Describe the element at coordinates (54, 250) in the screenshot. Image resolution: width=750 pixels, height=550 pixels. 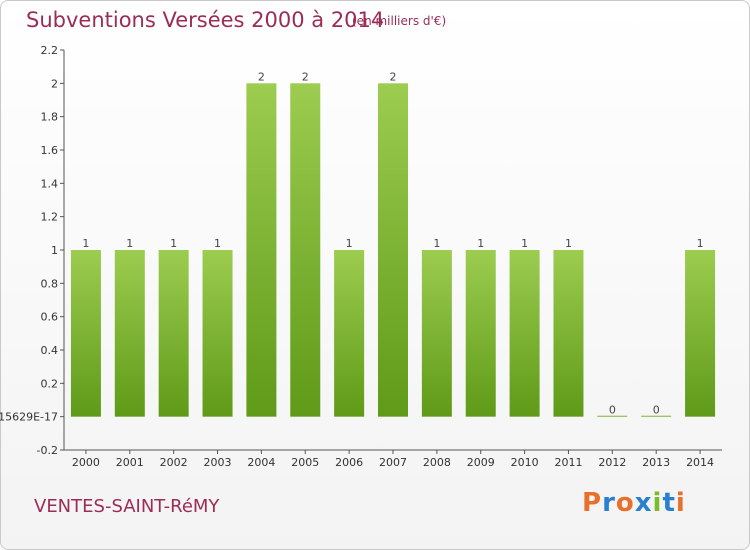
I see `y-tick-label: 1` at that location.